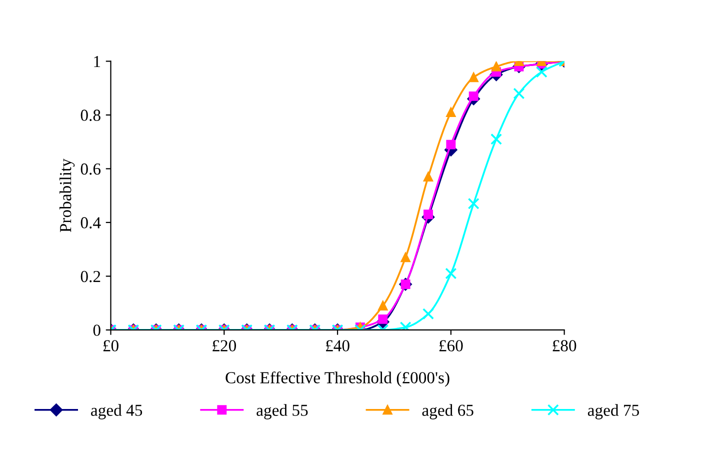 This screenshot has width=701, height=457. Describe the element at coordinates (90, 169) in the screenshot. I see `y-tick-label: 0.6` at that location.